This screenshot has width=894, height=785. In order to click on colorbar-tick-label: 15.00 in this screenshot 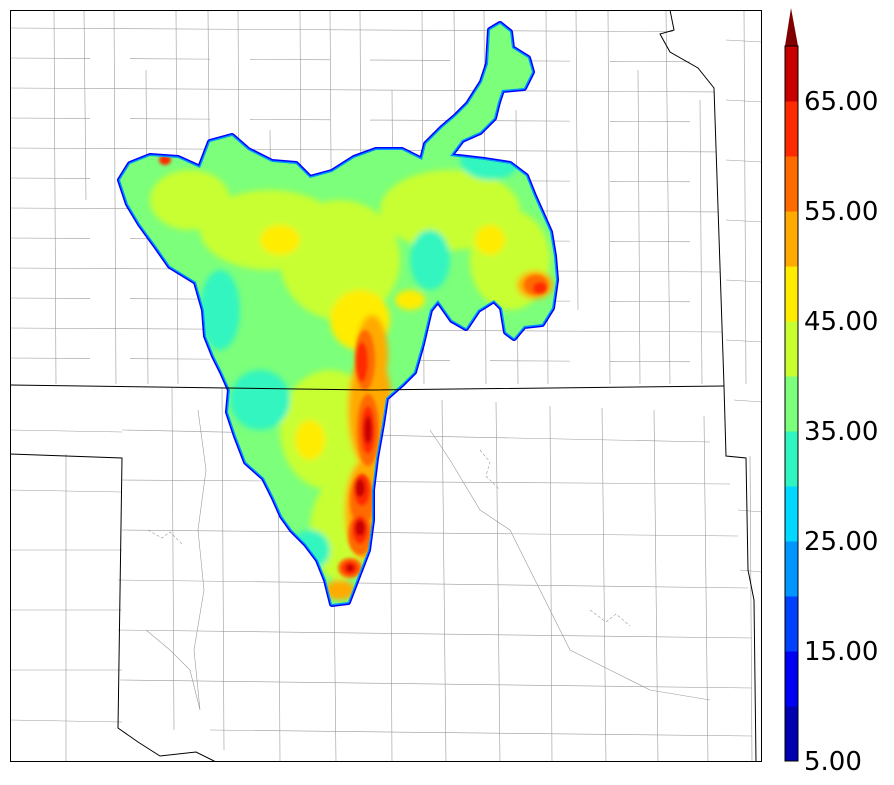, I will do `click(841, 652)`.